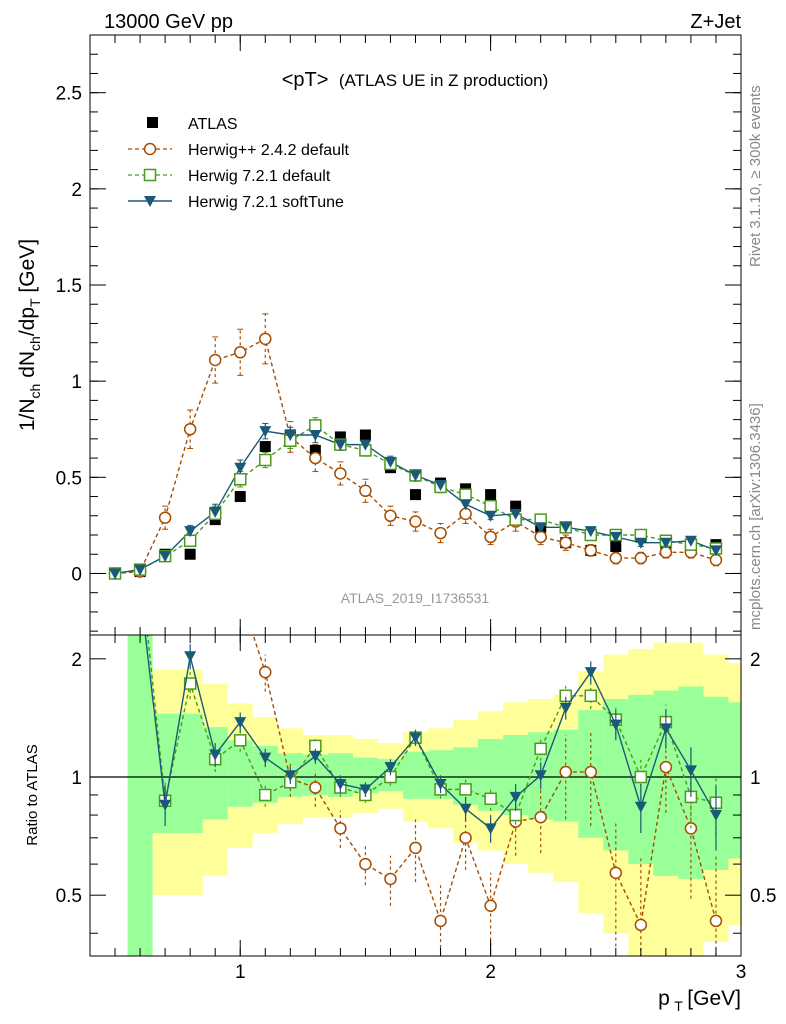  Describe the element at coordinates (150, 201) in the screenshot. I see `legend-marker-softtune` at that location.